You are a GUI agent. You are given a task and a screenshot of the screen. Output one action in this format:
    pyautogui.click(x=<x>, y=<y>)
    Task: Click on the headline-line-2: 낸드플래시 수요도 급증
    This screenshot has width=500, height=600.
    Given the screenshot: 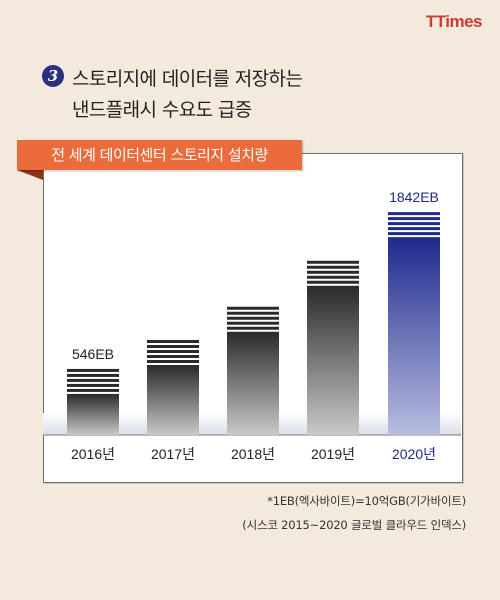 What is the action you would take?
    pyautogui.click(x=162, y=110)
    